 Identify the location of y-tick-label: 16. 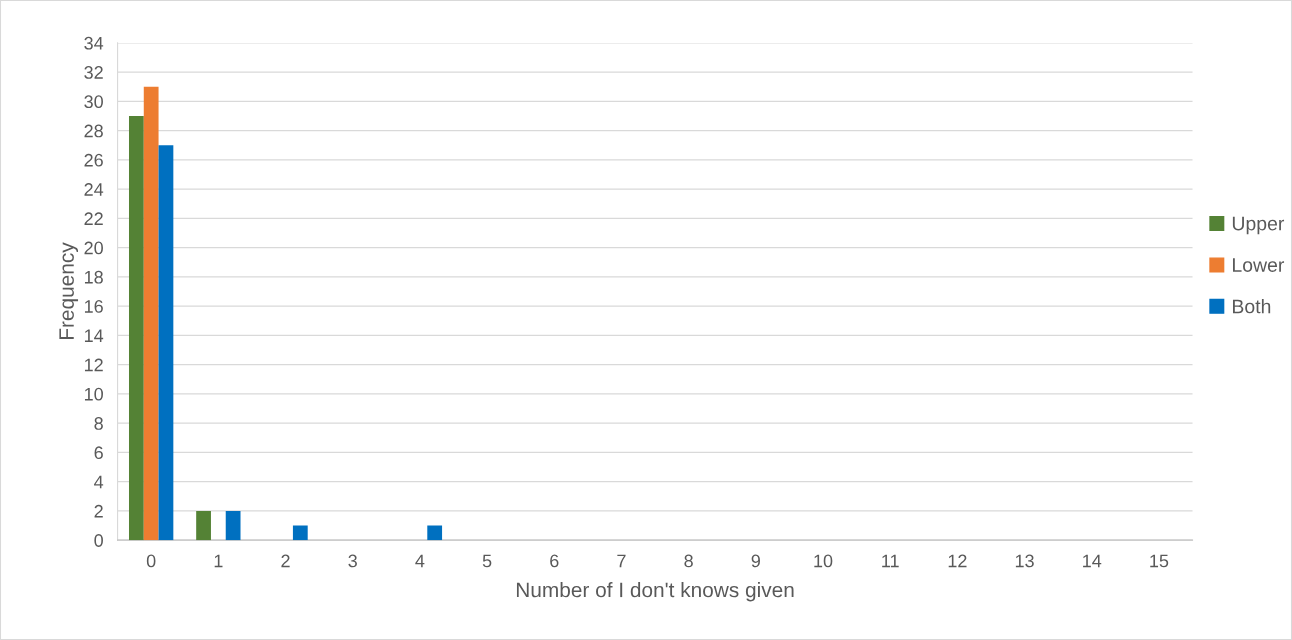
(93, 306).